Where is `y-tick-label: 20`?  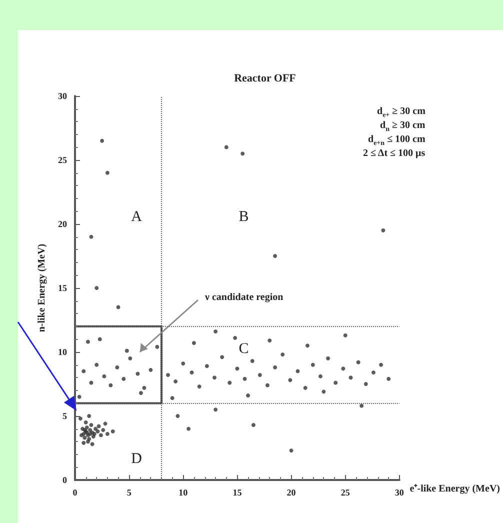
y-tick-label: 20 is located at coordinates (63, 224).